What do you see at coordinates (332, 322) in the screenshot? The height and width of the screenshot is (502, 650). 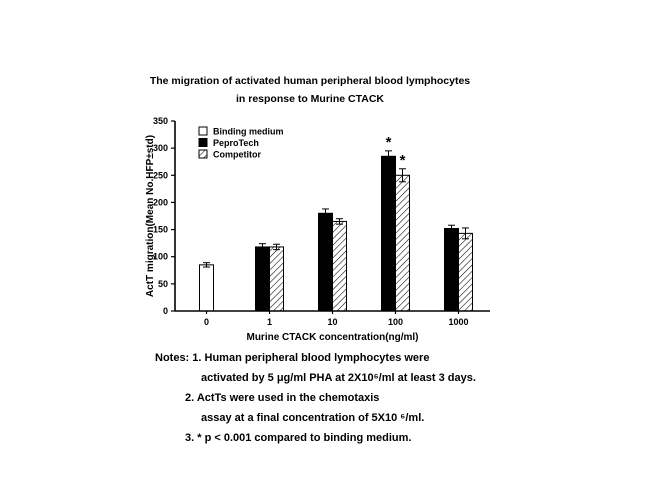 I see `svg-text: 10` at bounding box center [332, 322].